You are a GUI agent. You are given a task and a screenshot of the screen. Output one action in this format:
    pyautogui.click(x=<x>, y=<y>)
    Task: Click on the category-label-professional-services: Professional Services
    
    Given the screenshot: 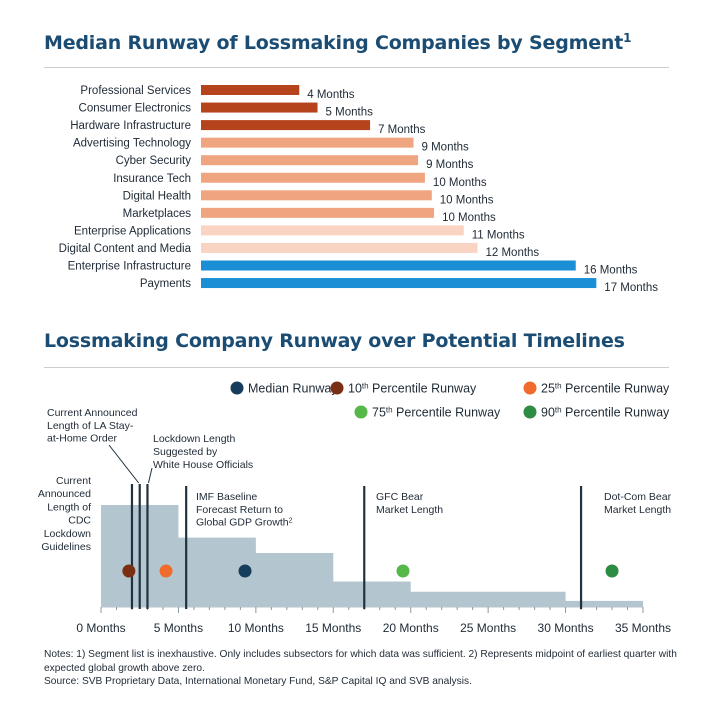 What is the action you would take?
    pyautogui.click(x=135, y=91)
    